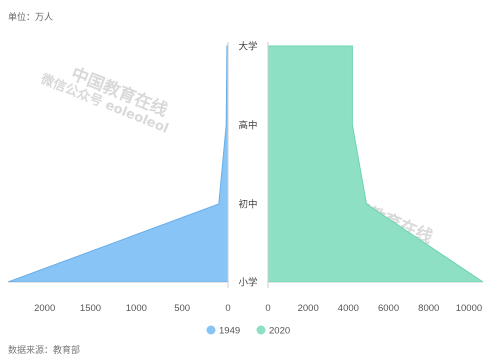 The image size is (483, 356). What do you see at coordinates (229, 331) in the screenshot?
I see `legend-1949-label: 1949` at bounding box center [229, 331].